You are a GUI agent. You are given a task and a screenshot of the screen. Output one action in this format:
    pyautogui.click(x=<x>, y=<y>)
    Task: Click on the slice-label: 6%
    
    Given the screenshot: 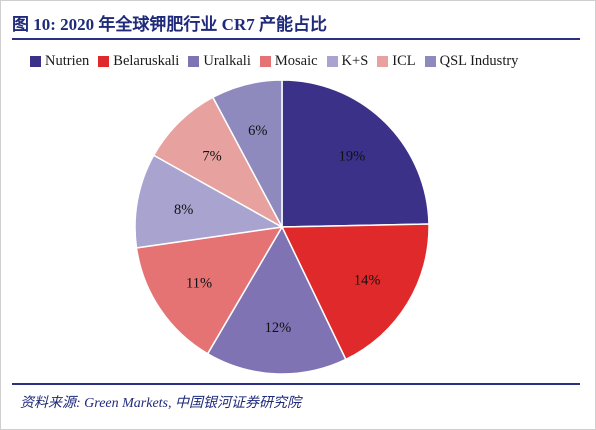 What is the action you would take?
    pyautogui.click(x=257, y=131)
    